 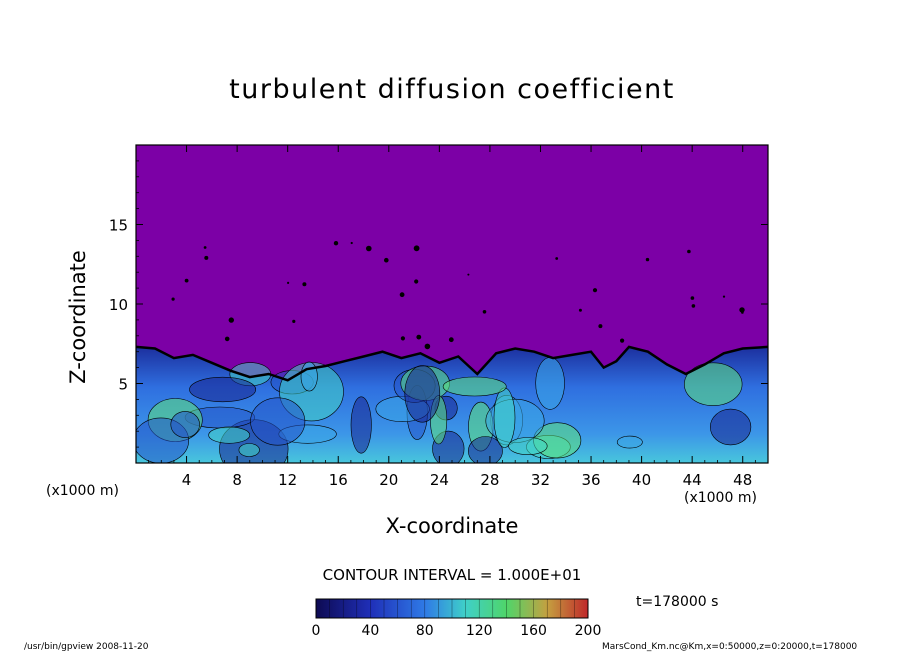 I want to click on x-tick-label: 32, so click(x=540, y=480).